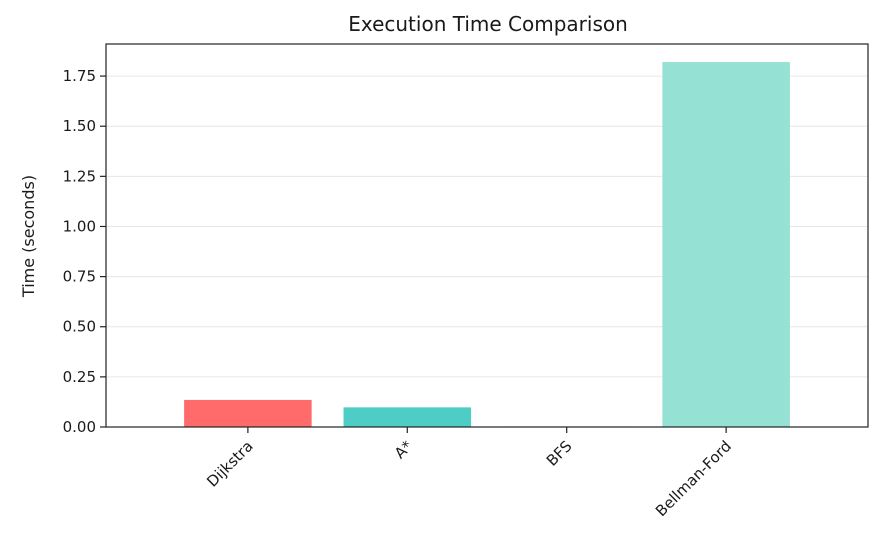 Image resolution: width=882 pixels, height=560 pixels. What do you see at coordinates (79, 126) in the screenshot?
I see `y-tick-label: 1.50` at bounding box center [79, 126].